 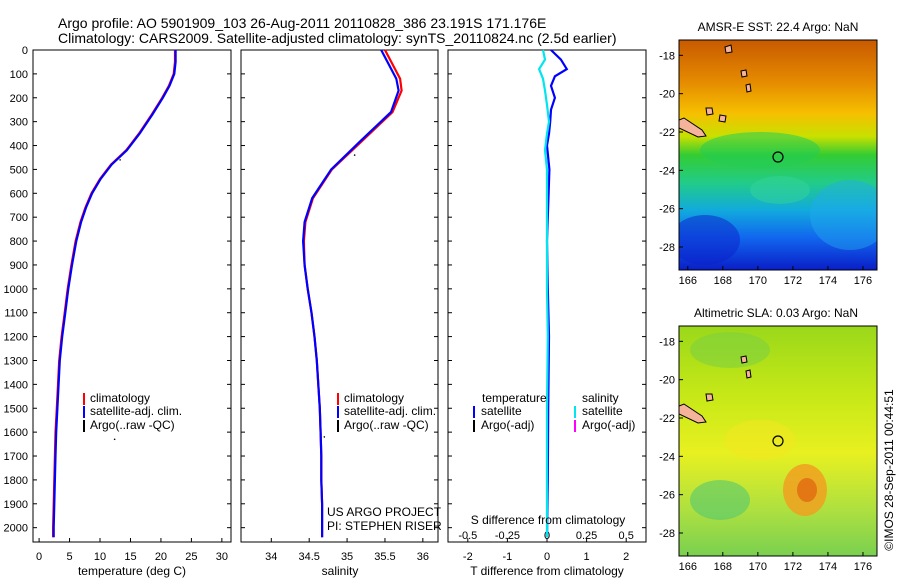 I want to click on depth-tick-label: 700, so click(x=19, y=218).